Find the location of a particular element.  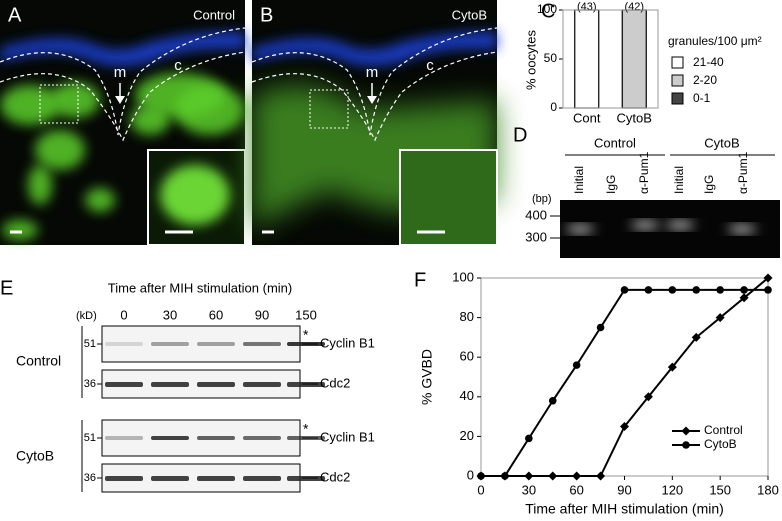

y-tick-label: 0 is located at coordinates (470, 474).